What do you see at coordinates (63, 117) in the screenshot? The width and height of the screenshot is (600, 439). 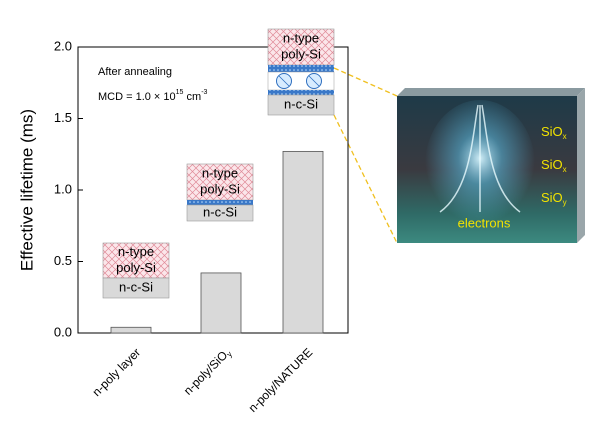 I see `y-tick-label: 1.5` at bounding box center [63, 117].